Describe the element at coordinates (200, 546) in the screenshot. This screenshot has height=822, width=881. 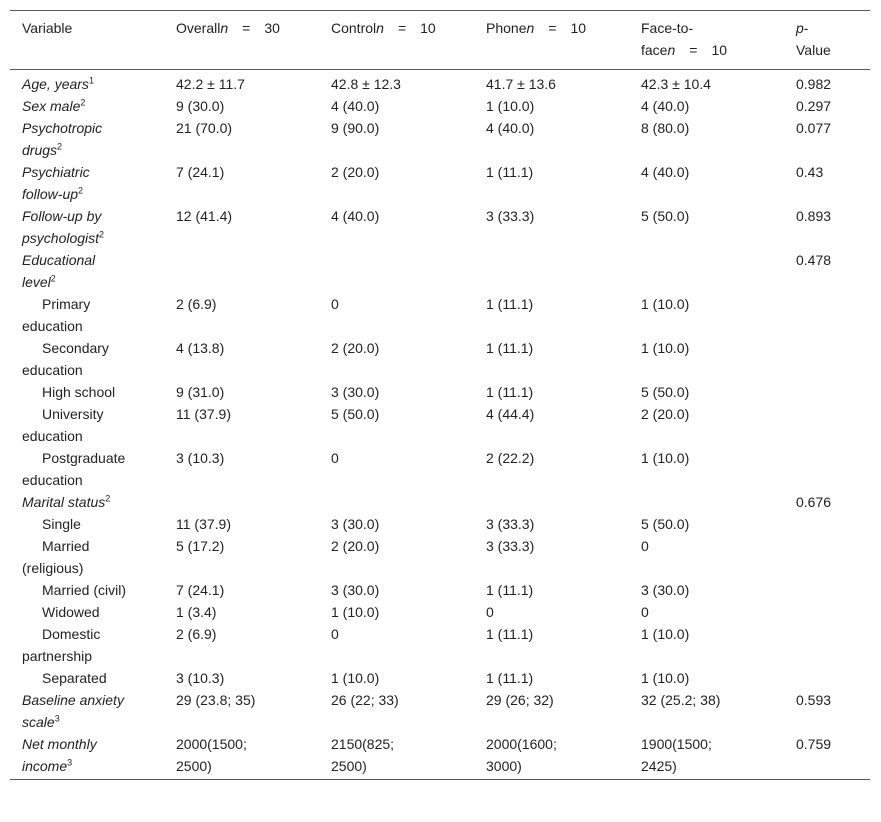
I see `cell-value: 5 (17.2)` at that location.